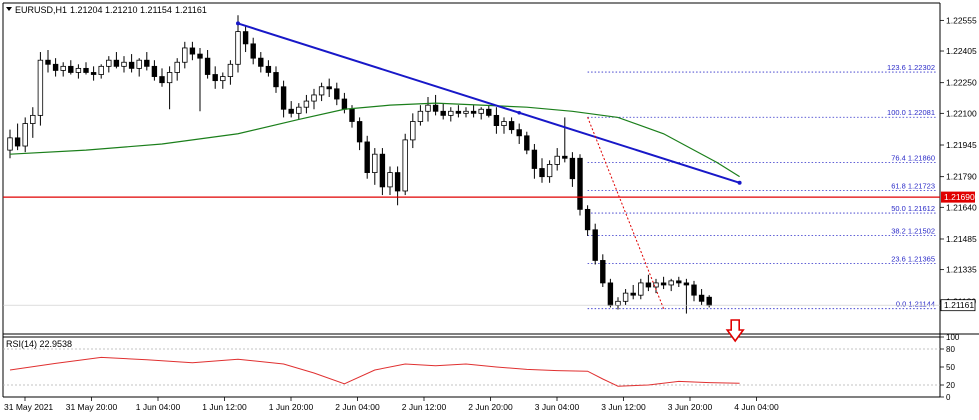  Describe the element at coordinates (41, 10) in the screenshot. I see `symbol-label: EURUSD,H1` at that location.